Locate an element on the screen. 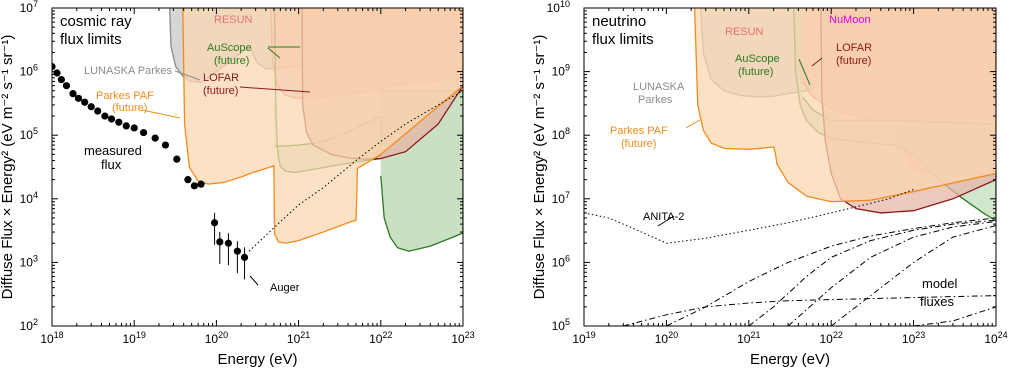 The height and width of the screenshot is (371, 1017). x-tick-label: 1024 is located at coordinates (995, 338).